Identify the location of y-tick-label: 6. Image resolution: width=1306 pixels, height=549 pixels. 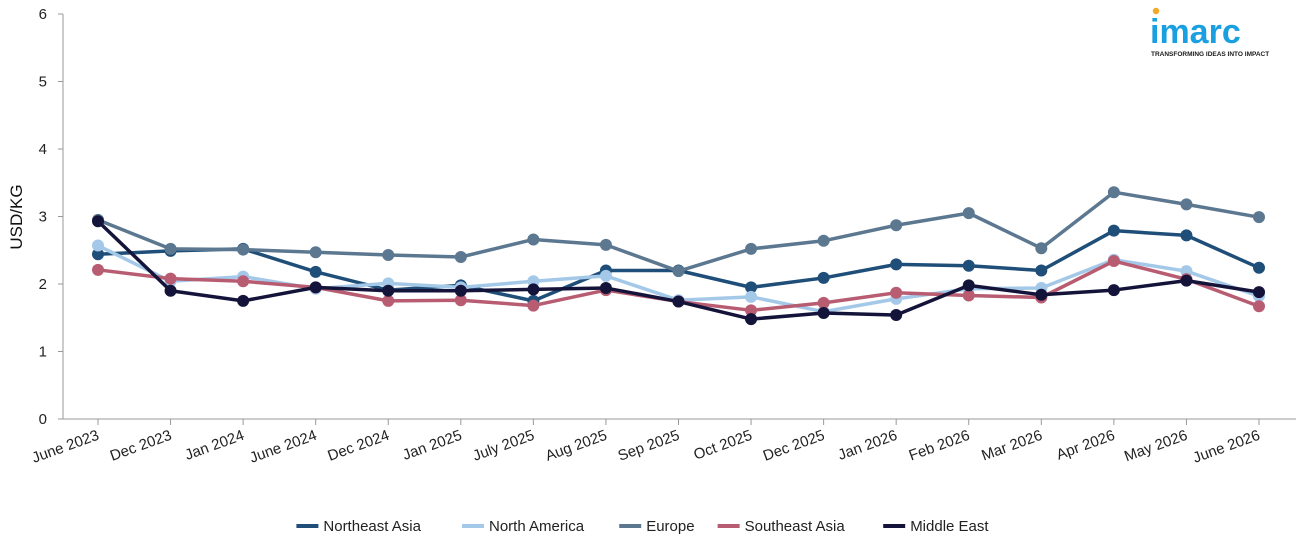
(43, 14).